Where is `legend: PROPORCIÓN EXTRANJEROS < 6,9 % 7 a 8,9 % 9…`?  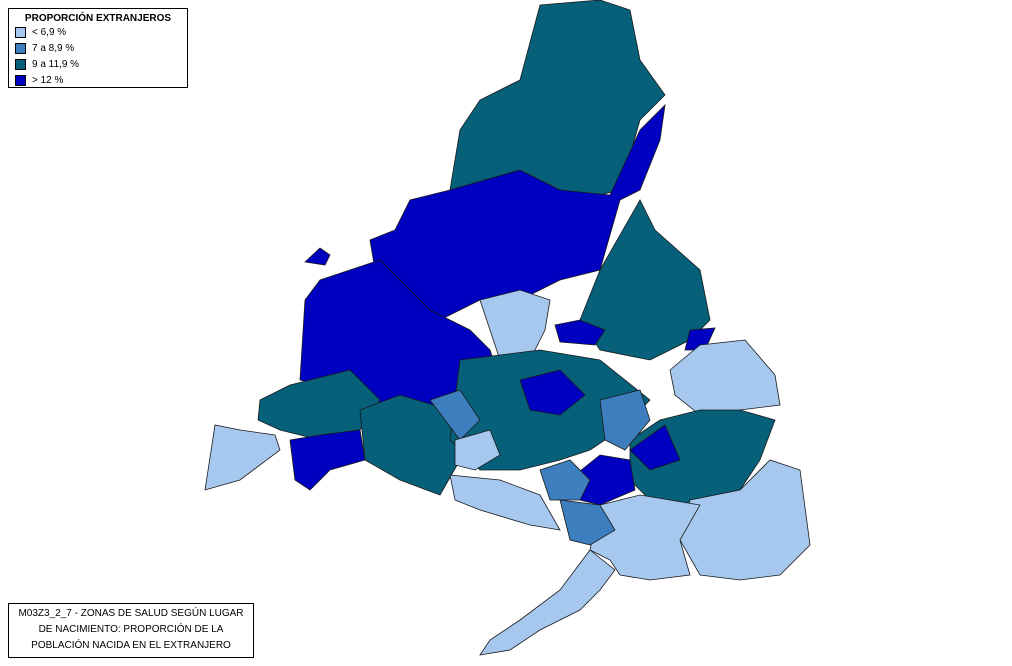 legend: PROPORCIÓN EXTRANJEROS < 6,9 % 7 a 8,9 % 9… is located at coordinates (98, 48).